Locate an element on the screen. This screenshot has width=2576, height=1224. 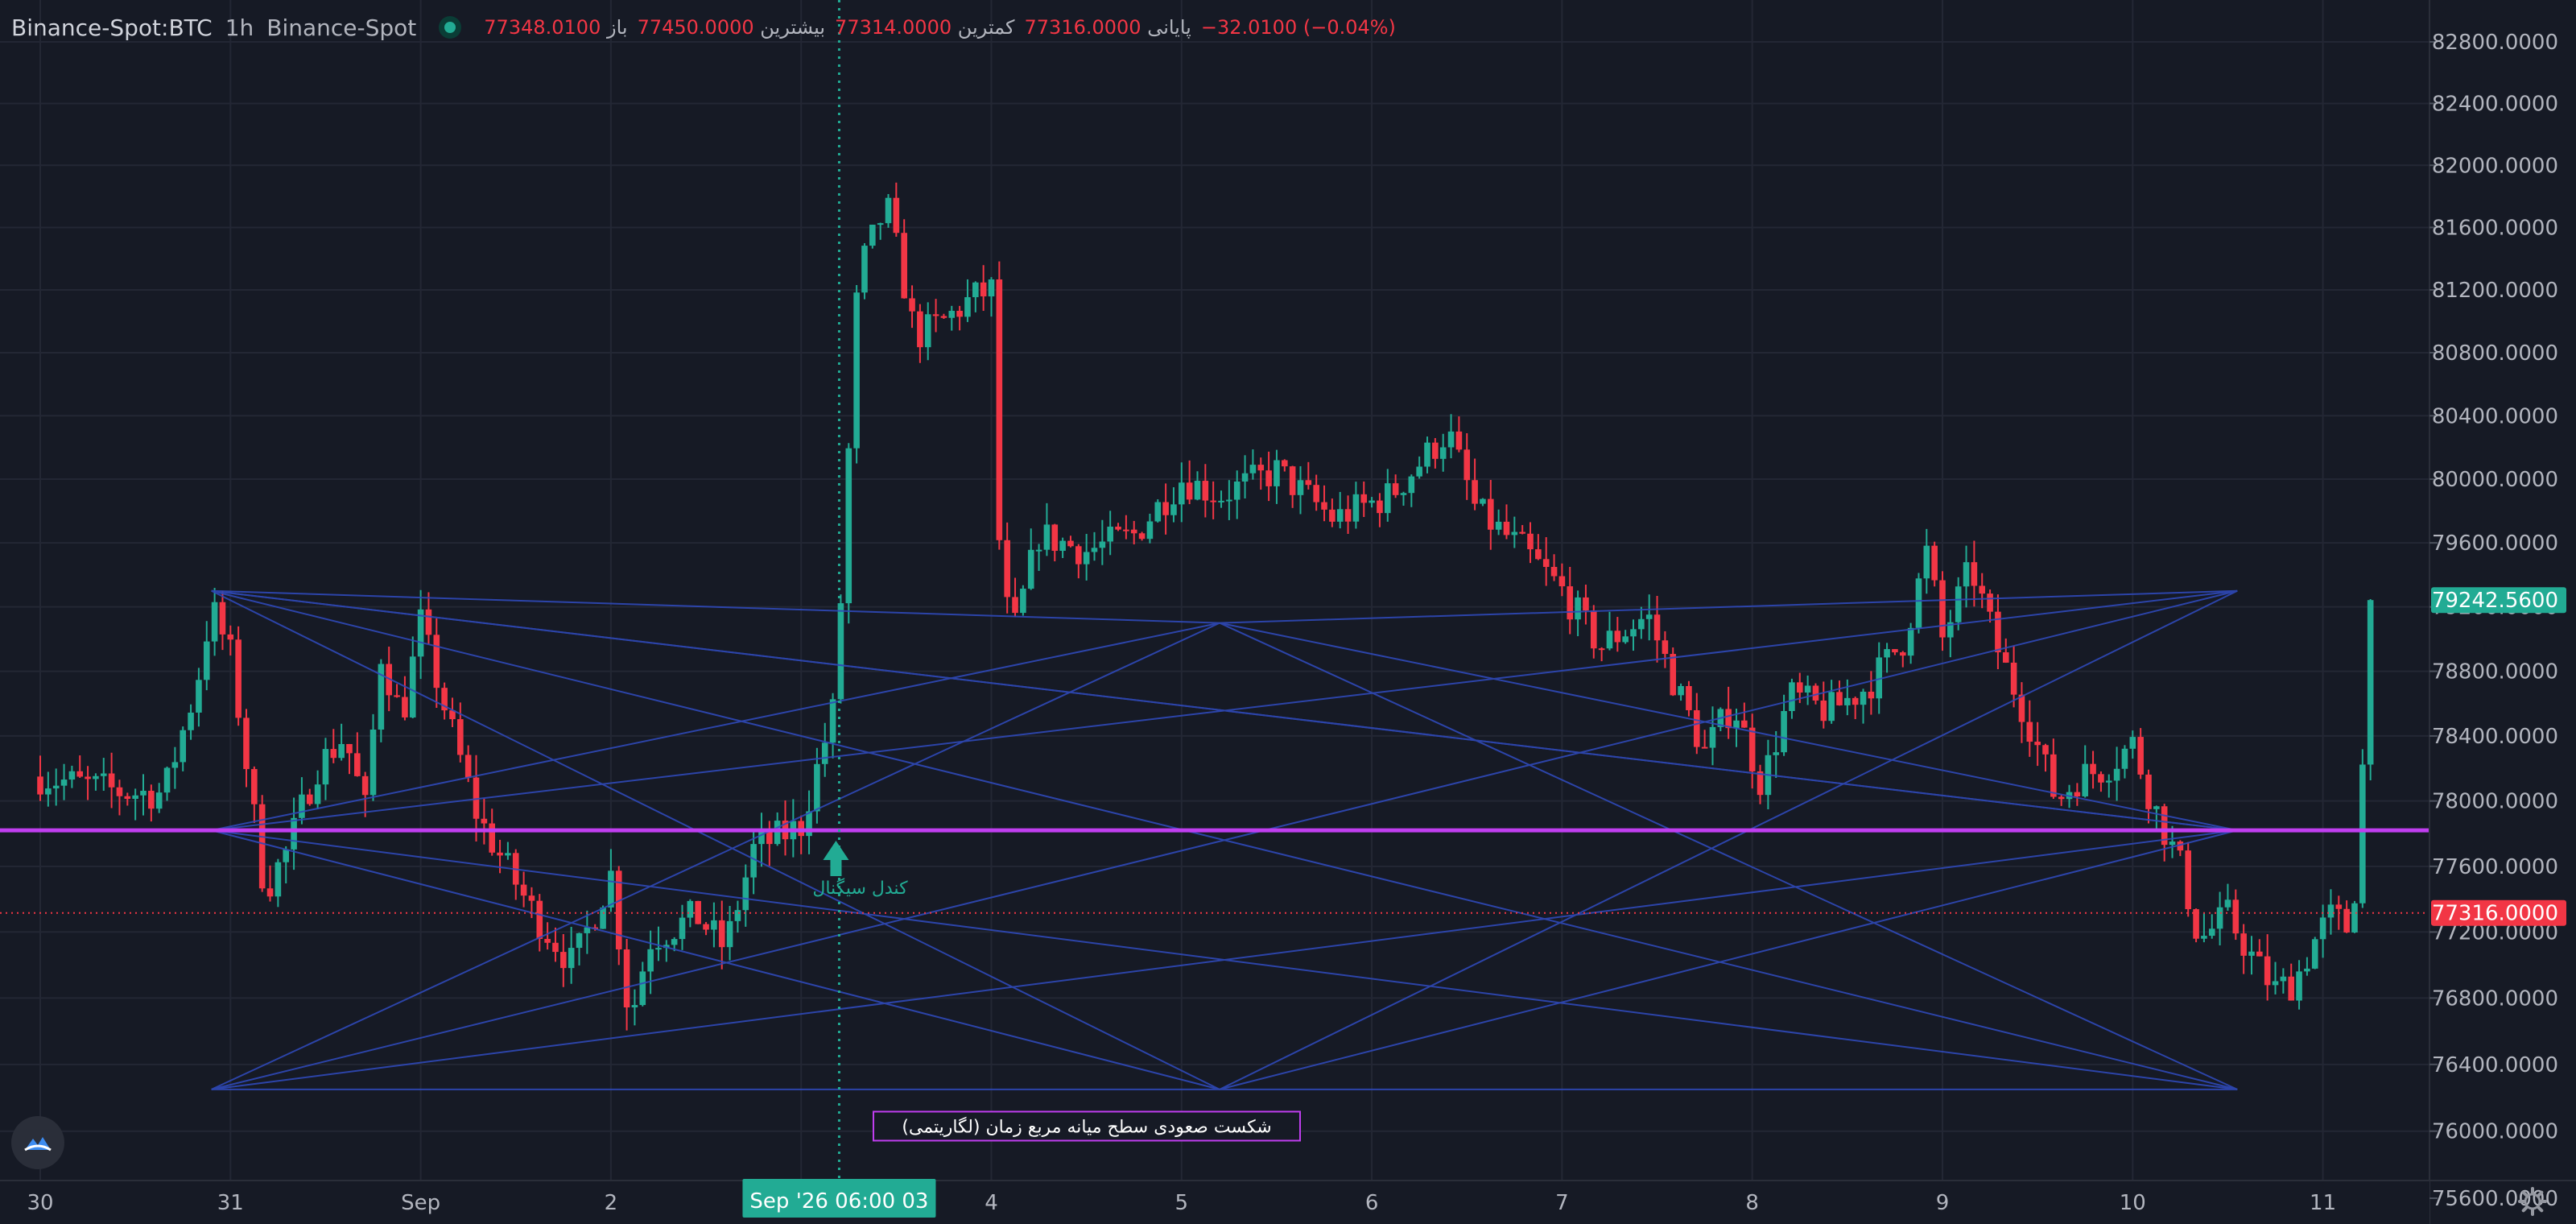
time-tick-label: 7 is located at coordinates (1562, 1203).